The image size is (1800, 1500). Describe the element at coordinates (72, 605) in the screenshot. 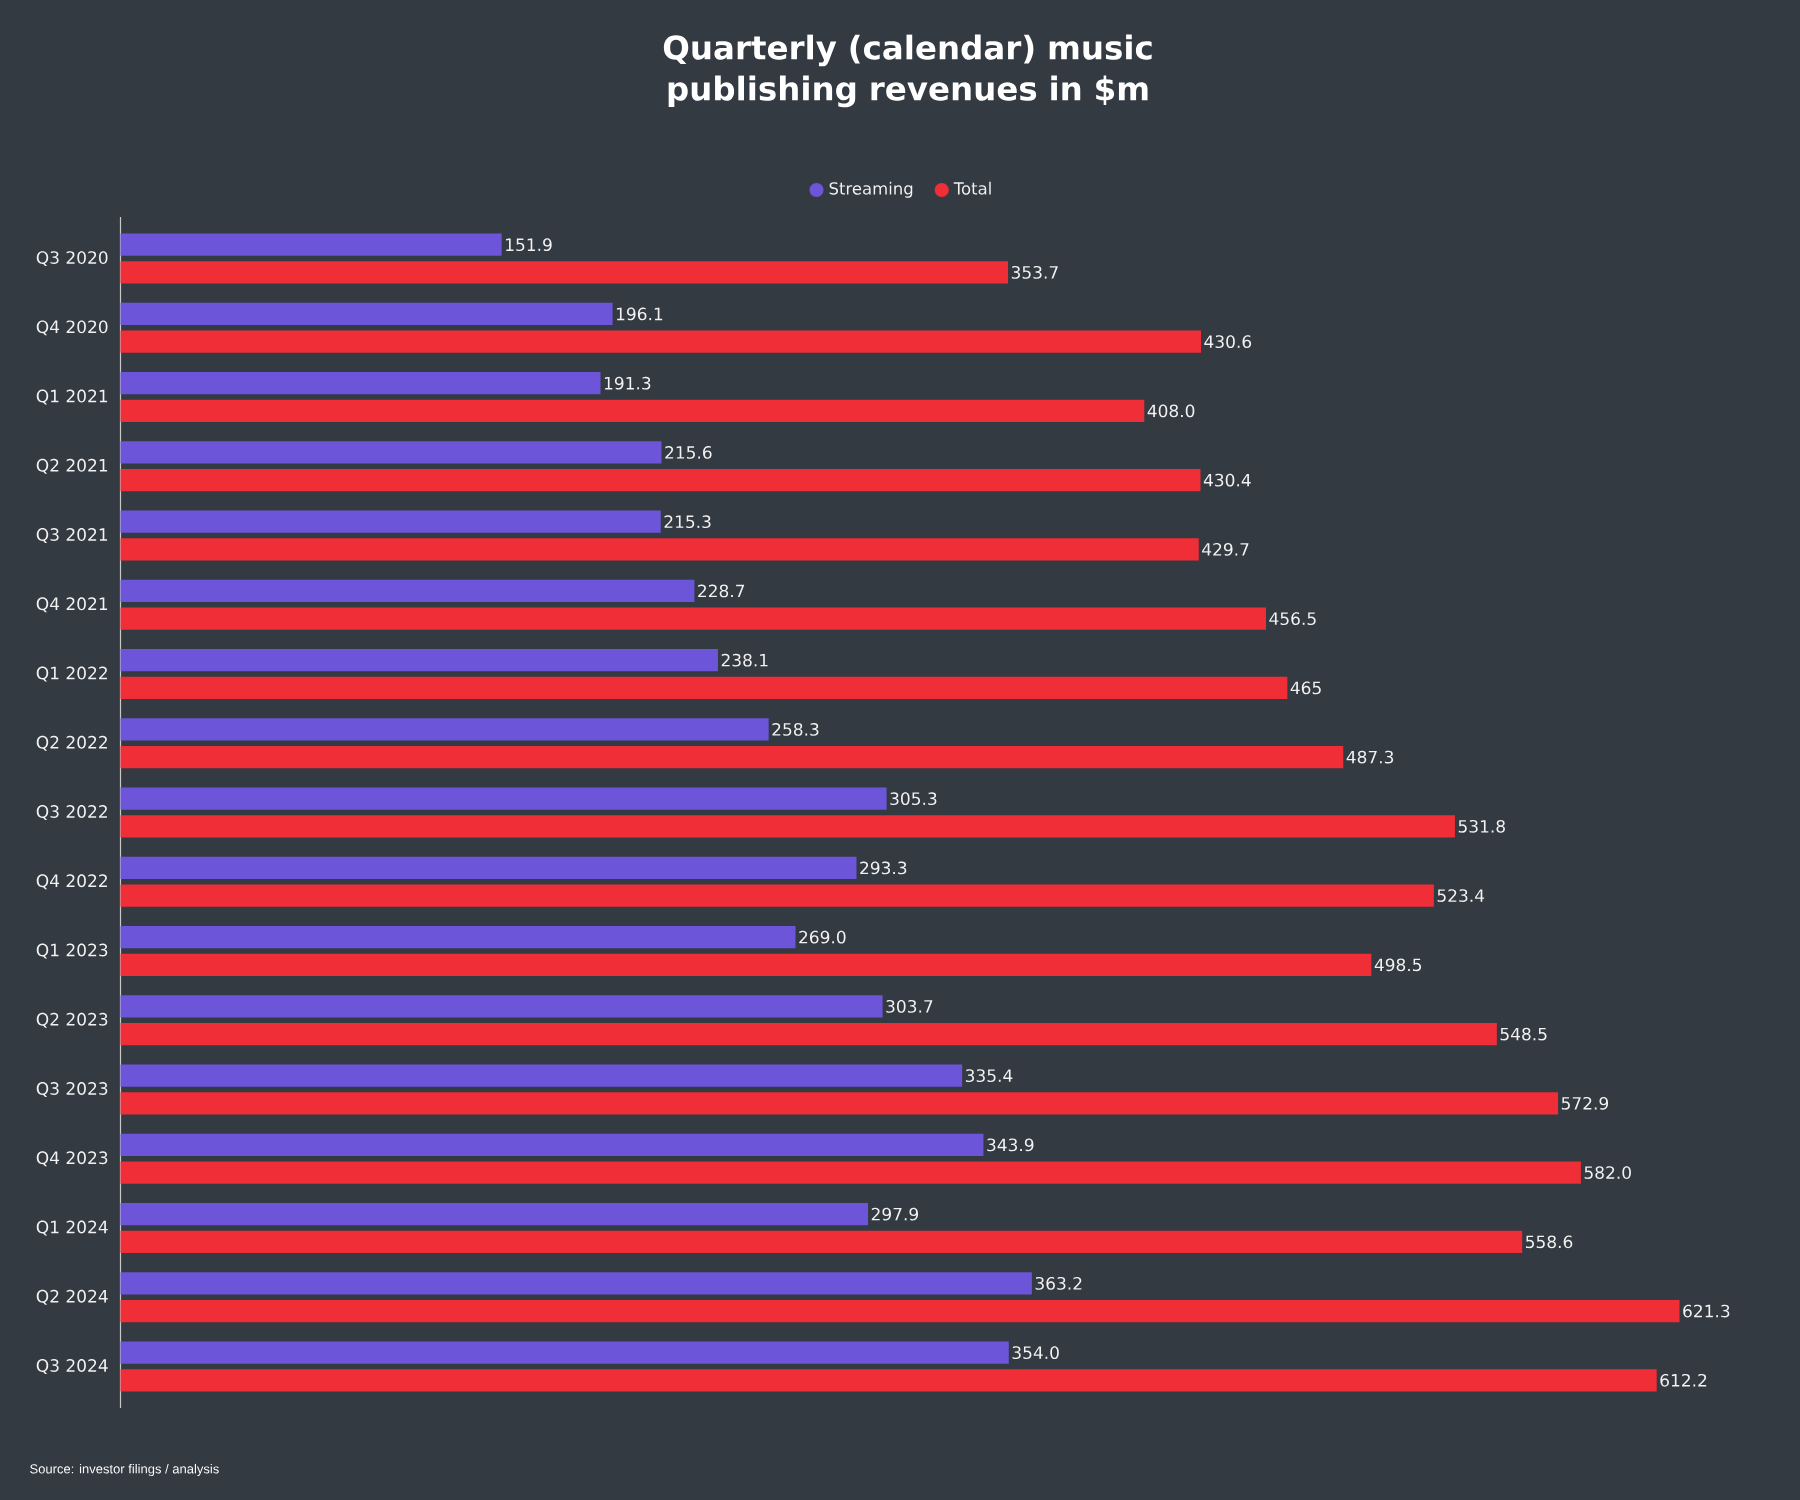

I see `y-tick-label: Q4 2021` at that location.